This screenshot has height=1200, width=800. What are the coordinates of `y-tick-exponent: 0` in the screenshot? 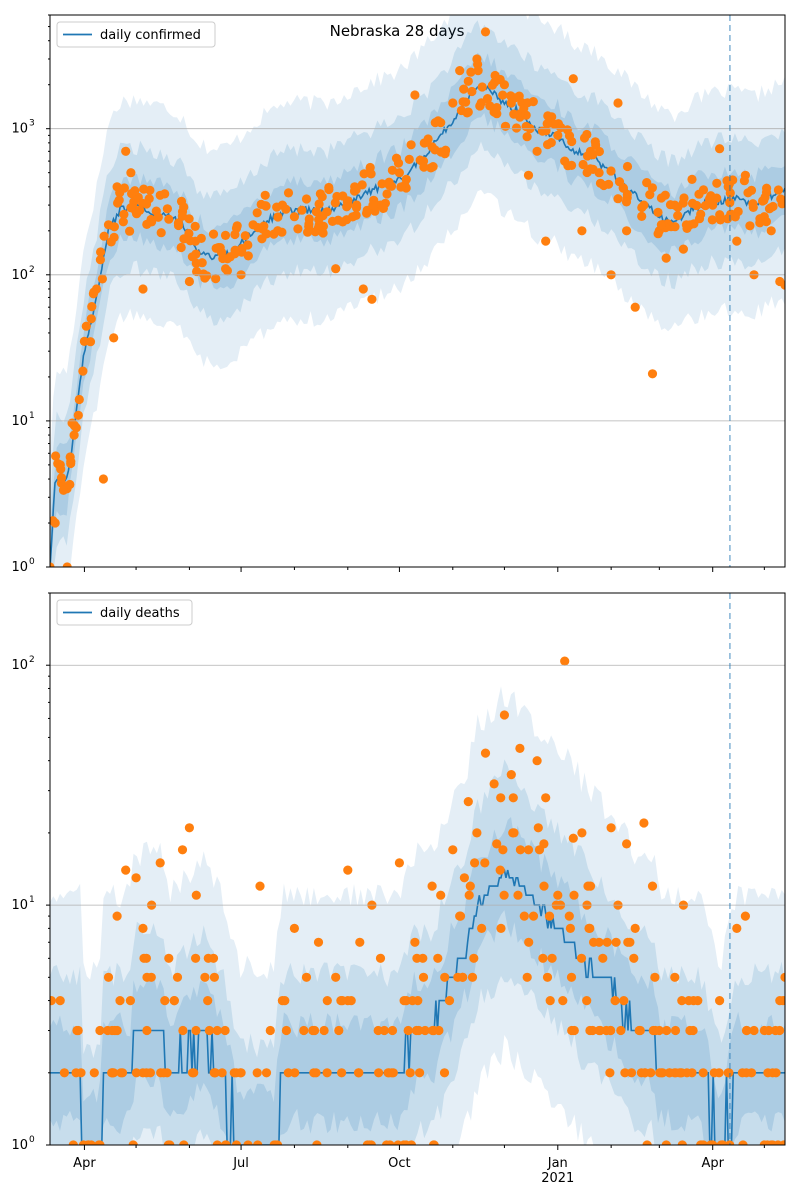 It's located at (32, 1140).